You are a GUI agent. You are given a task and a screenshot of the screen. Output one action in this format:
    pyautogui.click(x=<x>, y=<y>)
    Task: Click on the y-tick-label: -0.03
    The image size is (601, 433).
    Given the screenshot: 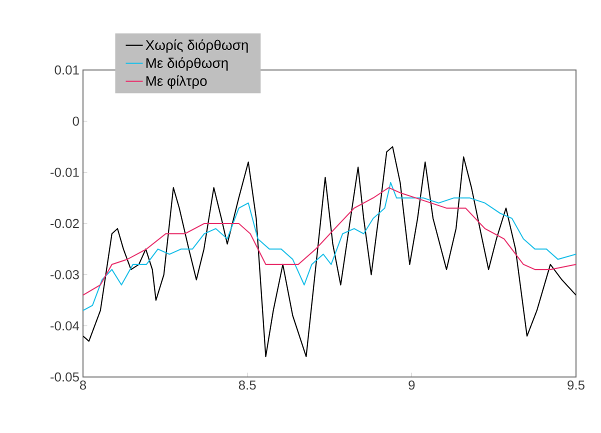 What is the action you would take?
    pyautogui.click(x=64, y=275)
    